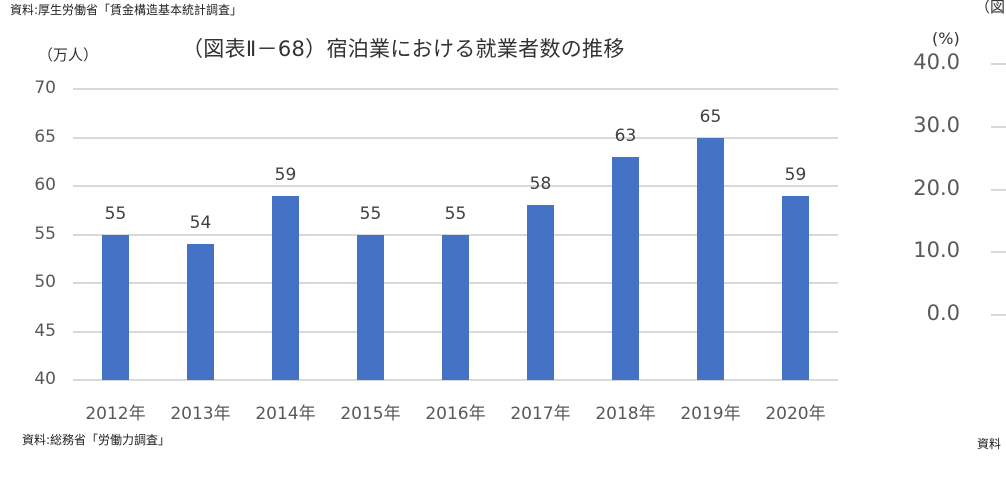  What do you see at coordinates (126, 10) in the screenshot?
I see `source-note-top: 資料:厚生労働省「賃金構造基本統計調査」` at bounding box center [126, 10].